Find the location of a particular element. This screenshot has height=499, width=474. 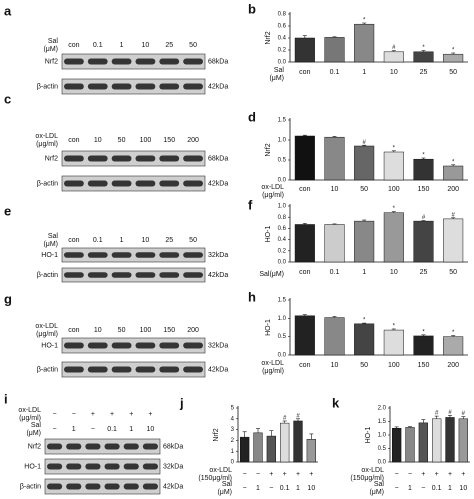

y-tick-label: 1.0 is located at coordinates (282, 319).